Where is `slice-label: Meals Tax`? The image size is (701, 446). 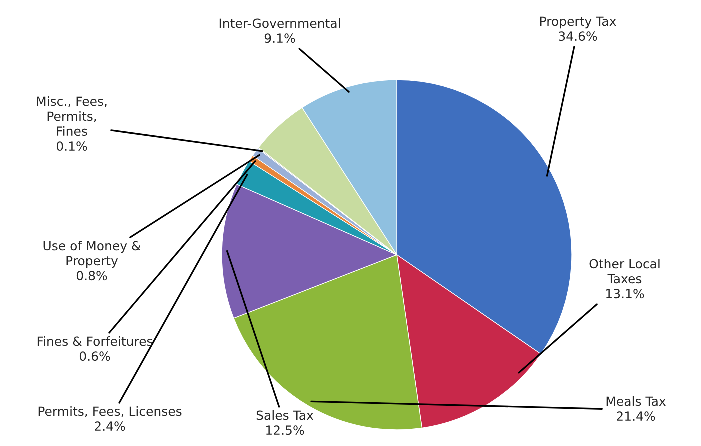 slice-label: Meals Tax is located at coordinates (636, 401).